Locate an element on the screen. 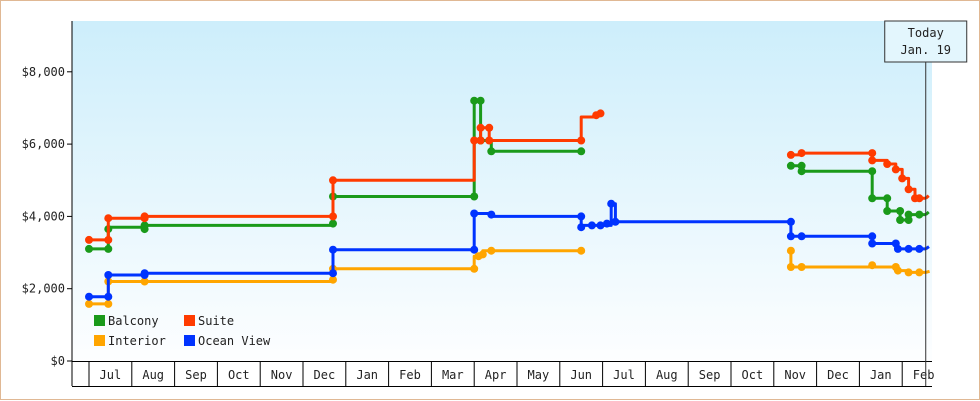  x-tick-label: Jan is located at coordinates (881, 375).